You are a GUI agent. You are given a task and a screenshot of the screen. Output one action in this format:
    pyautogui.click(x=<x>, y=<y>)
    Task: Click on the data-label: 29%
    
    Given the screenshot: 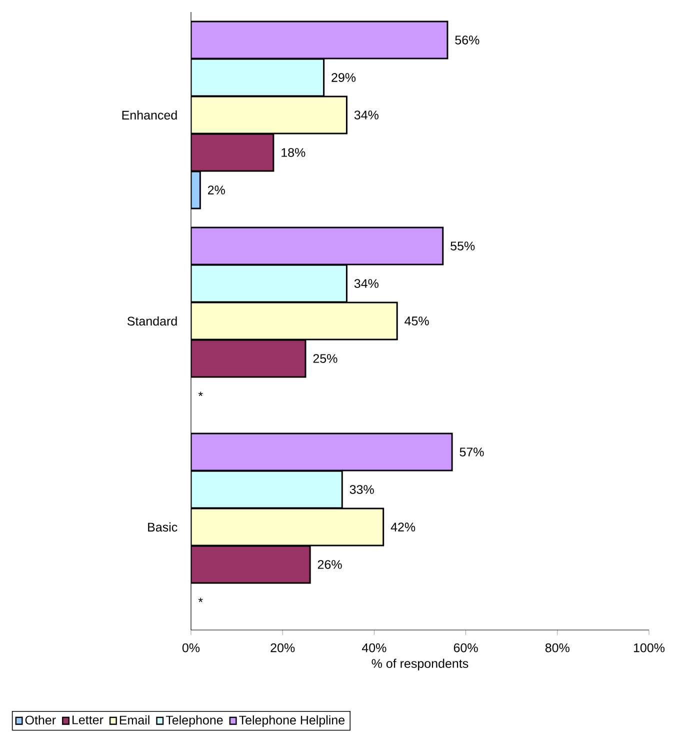 What is the action you would take?
    pyautogui.click(x=344, y=77)
    